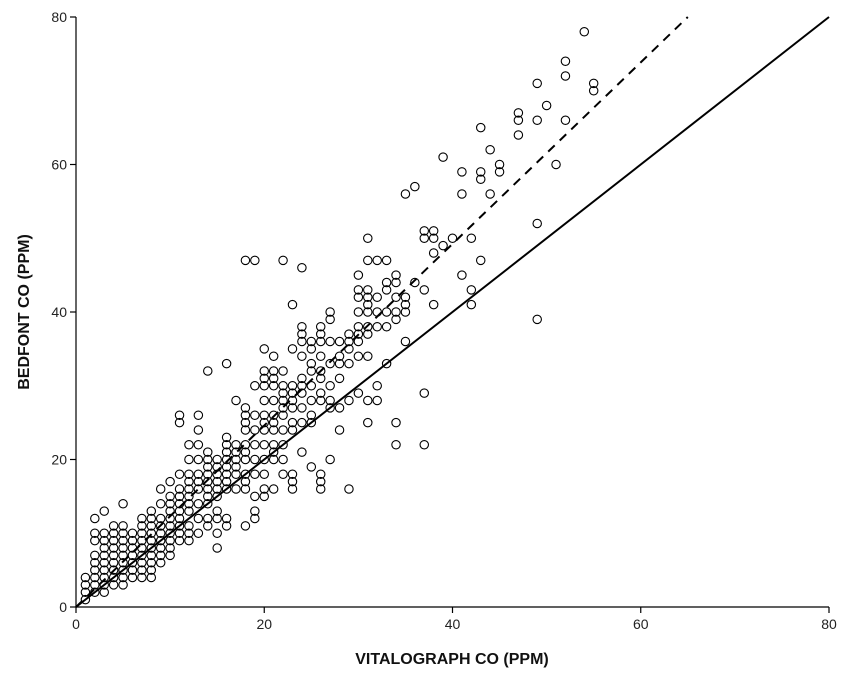 The height and width of the screenshot is (675, 843). Describe the element at coordinates (829, 624) in the screenshot. I see `x-tick-label: 80` at that location.